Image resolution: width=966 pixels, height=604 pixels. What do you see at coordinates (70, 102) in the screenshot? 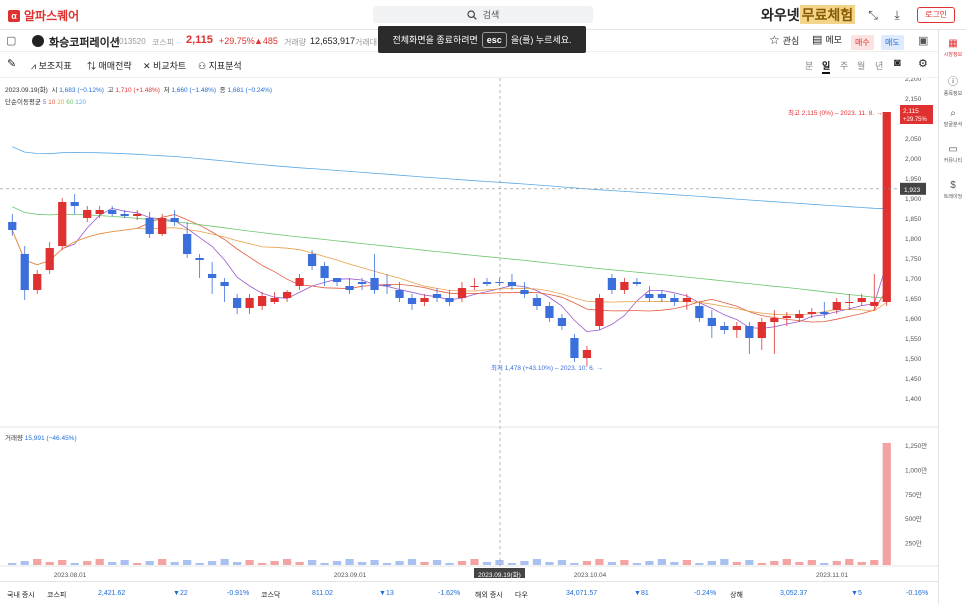
I see `ma60-label: 60` at bounding box center [70, 102].